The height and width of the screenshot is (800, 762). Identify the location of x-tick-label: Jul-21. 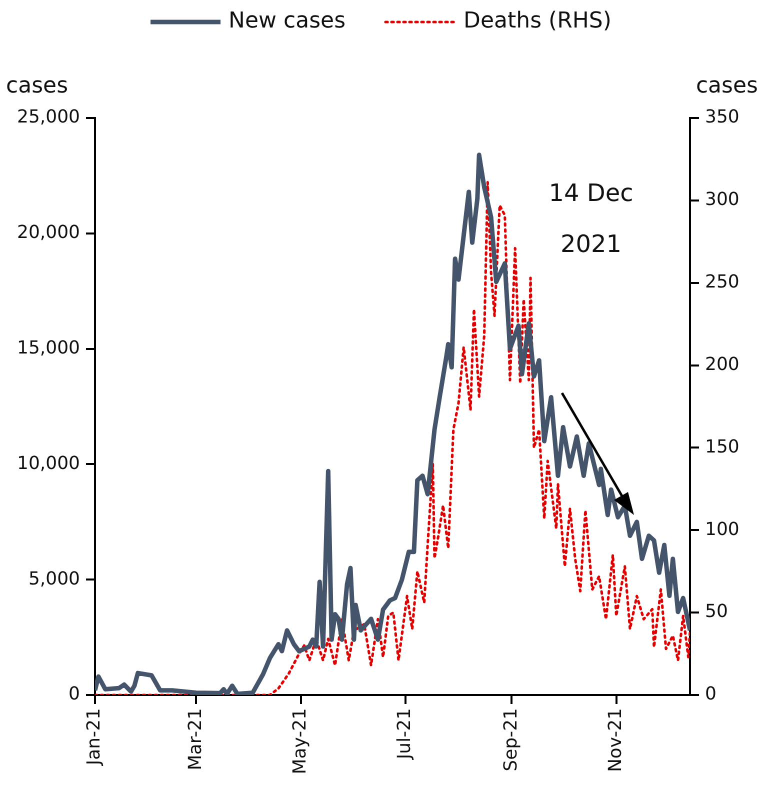
(405, 734).